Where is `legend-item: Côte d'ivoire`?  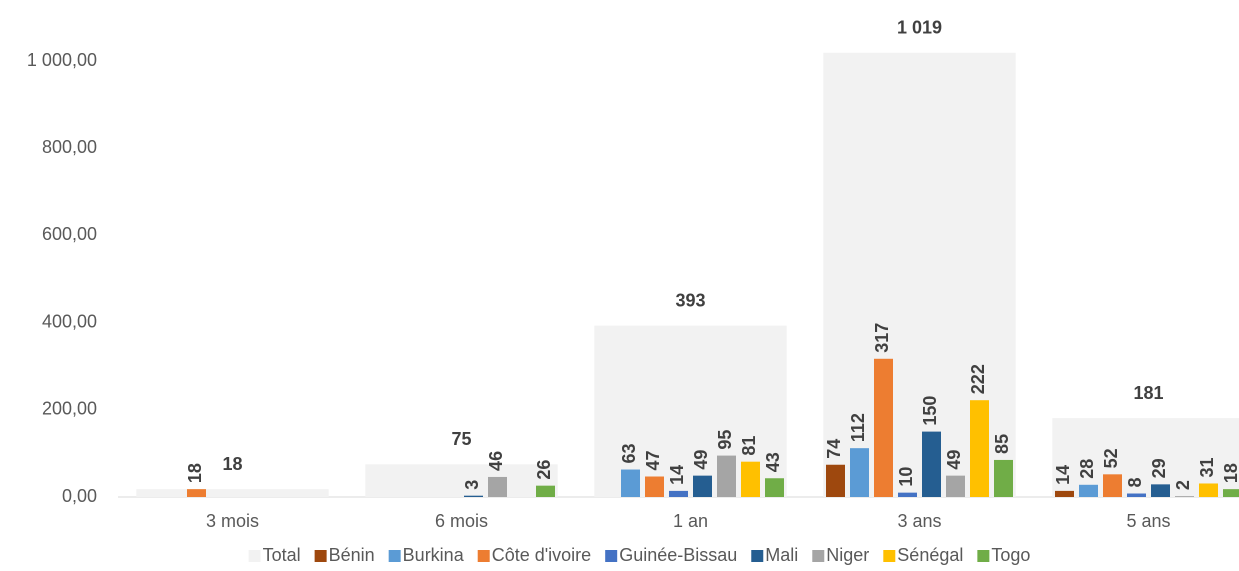 legend-item: Côte d'ivoire is located at coordinates (534, 555).